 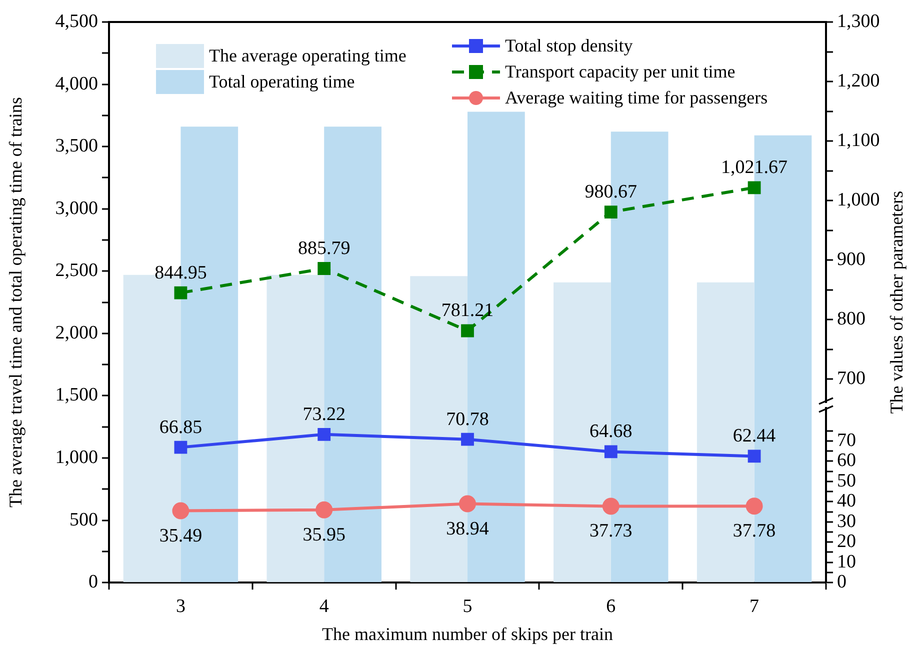 I want to click on y-tick-label: 3,500, so click(x=76, y=146).